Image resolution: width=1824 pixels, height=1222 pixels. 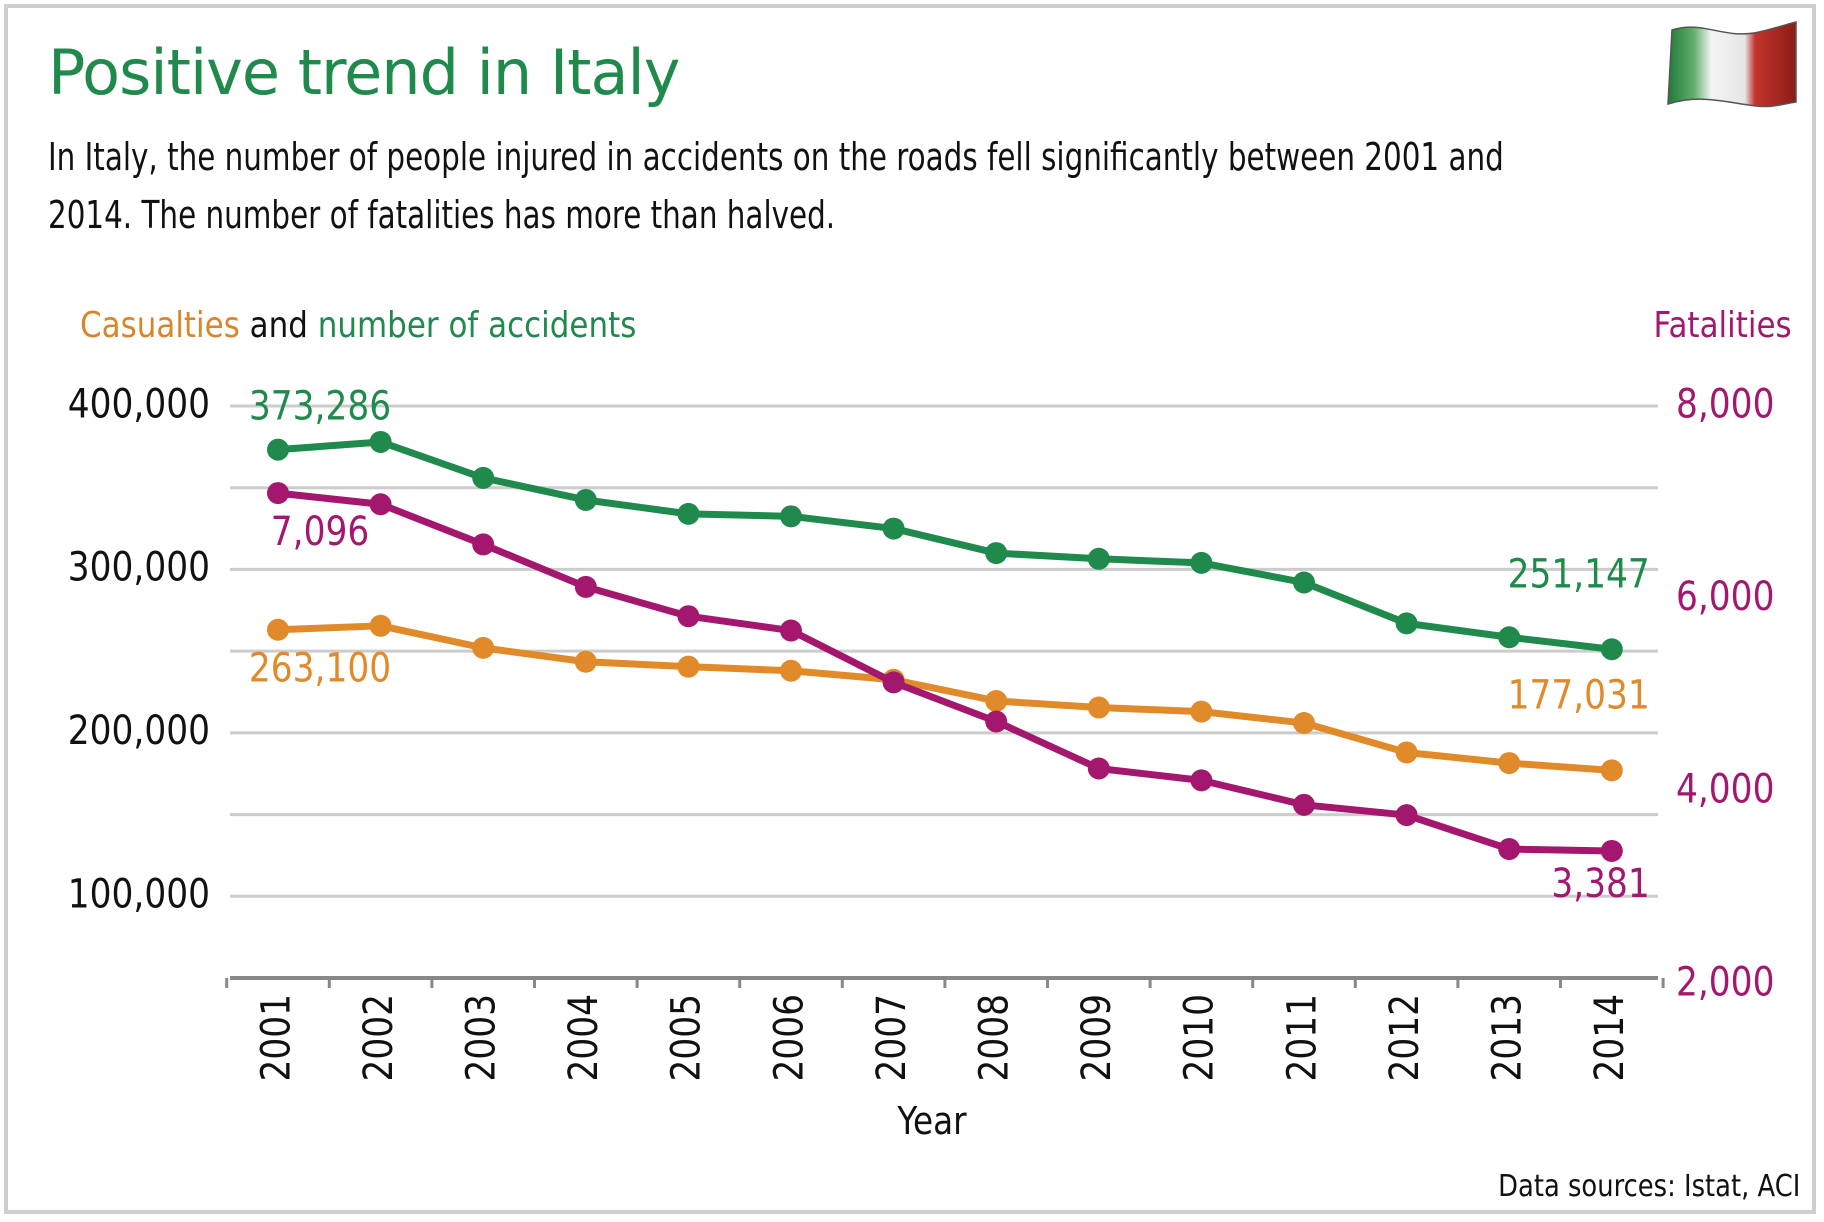 I want to click on left-tick-label: 100,000, so click(x=139, y=893).